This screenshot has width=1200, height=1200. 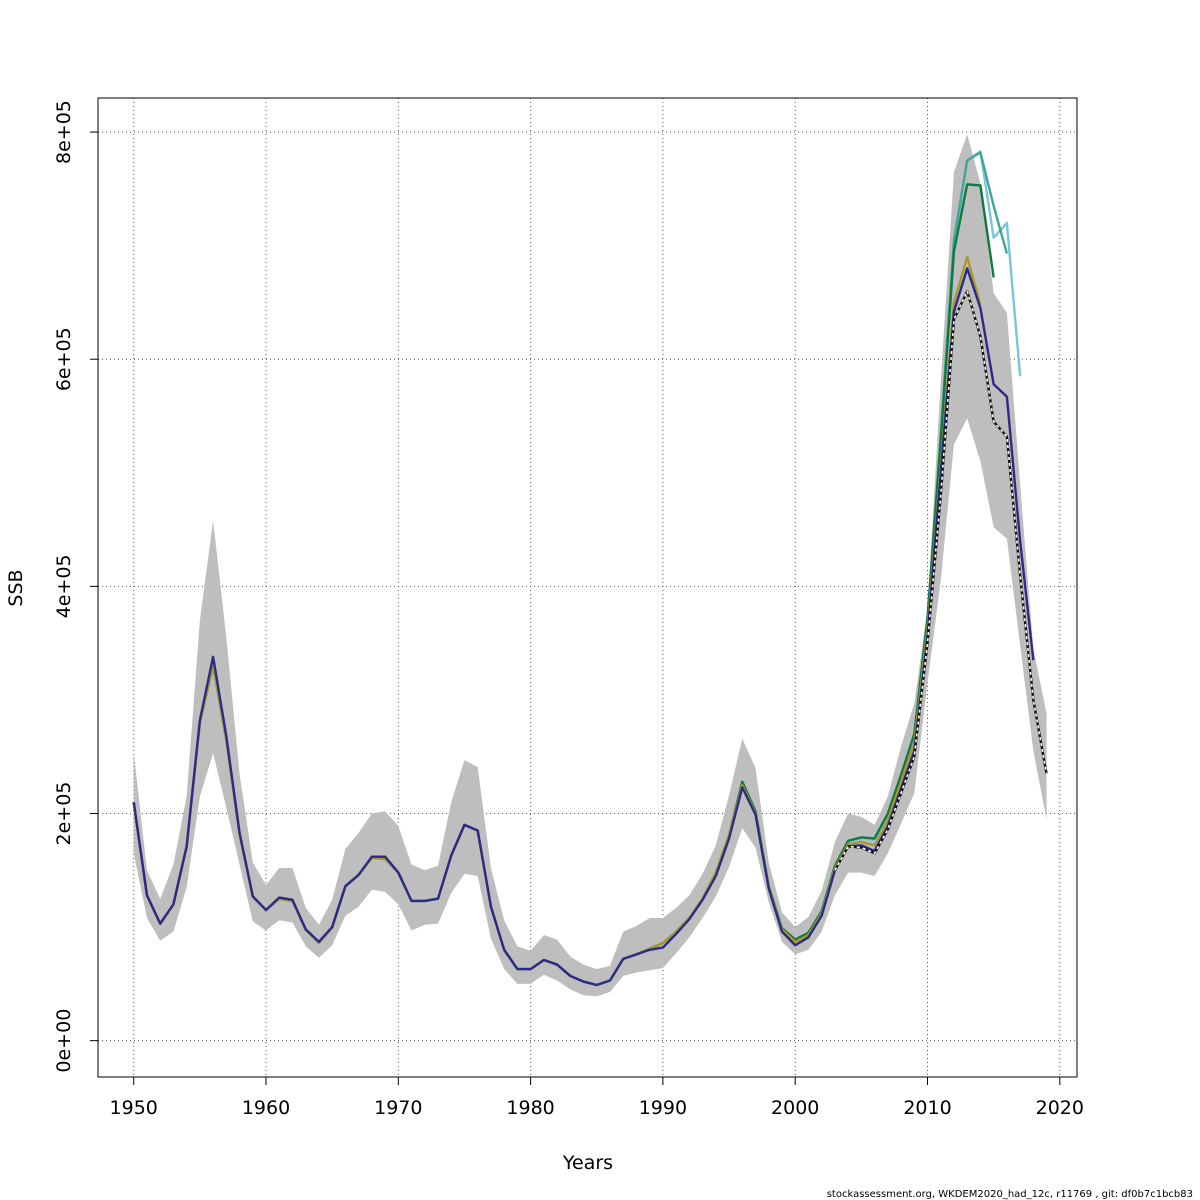 I want to click on x-tick-label: 1980, so click(x=530, y=1108).